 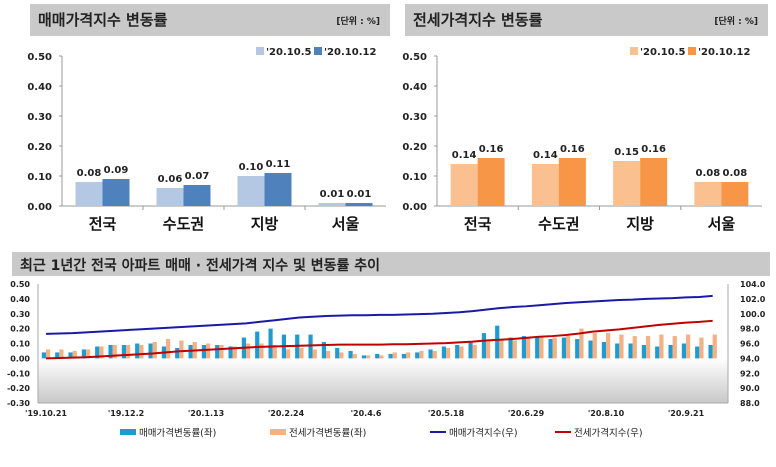 What do you see at coordinates (126, 413) in the screenshot?
I see `x-tick-label: '19.12.2` at bounding box center [126, 413].